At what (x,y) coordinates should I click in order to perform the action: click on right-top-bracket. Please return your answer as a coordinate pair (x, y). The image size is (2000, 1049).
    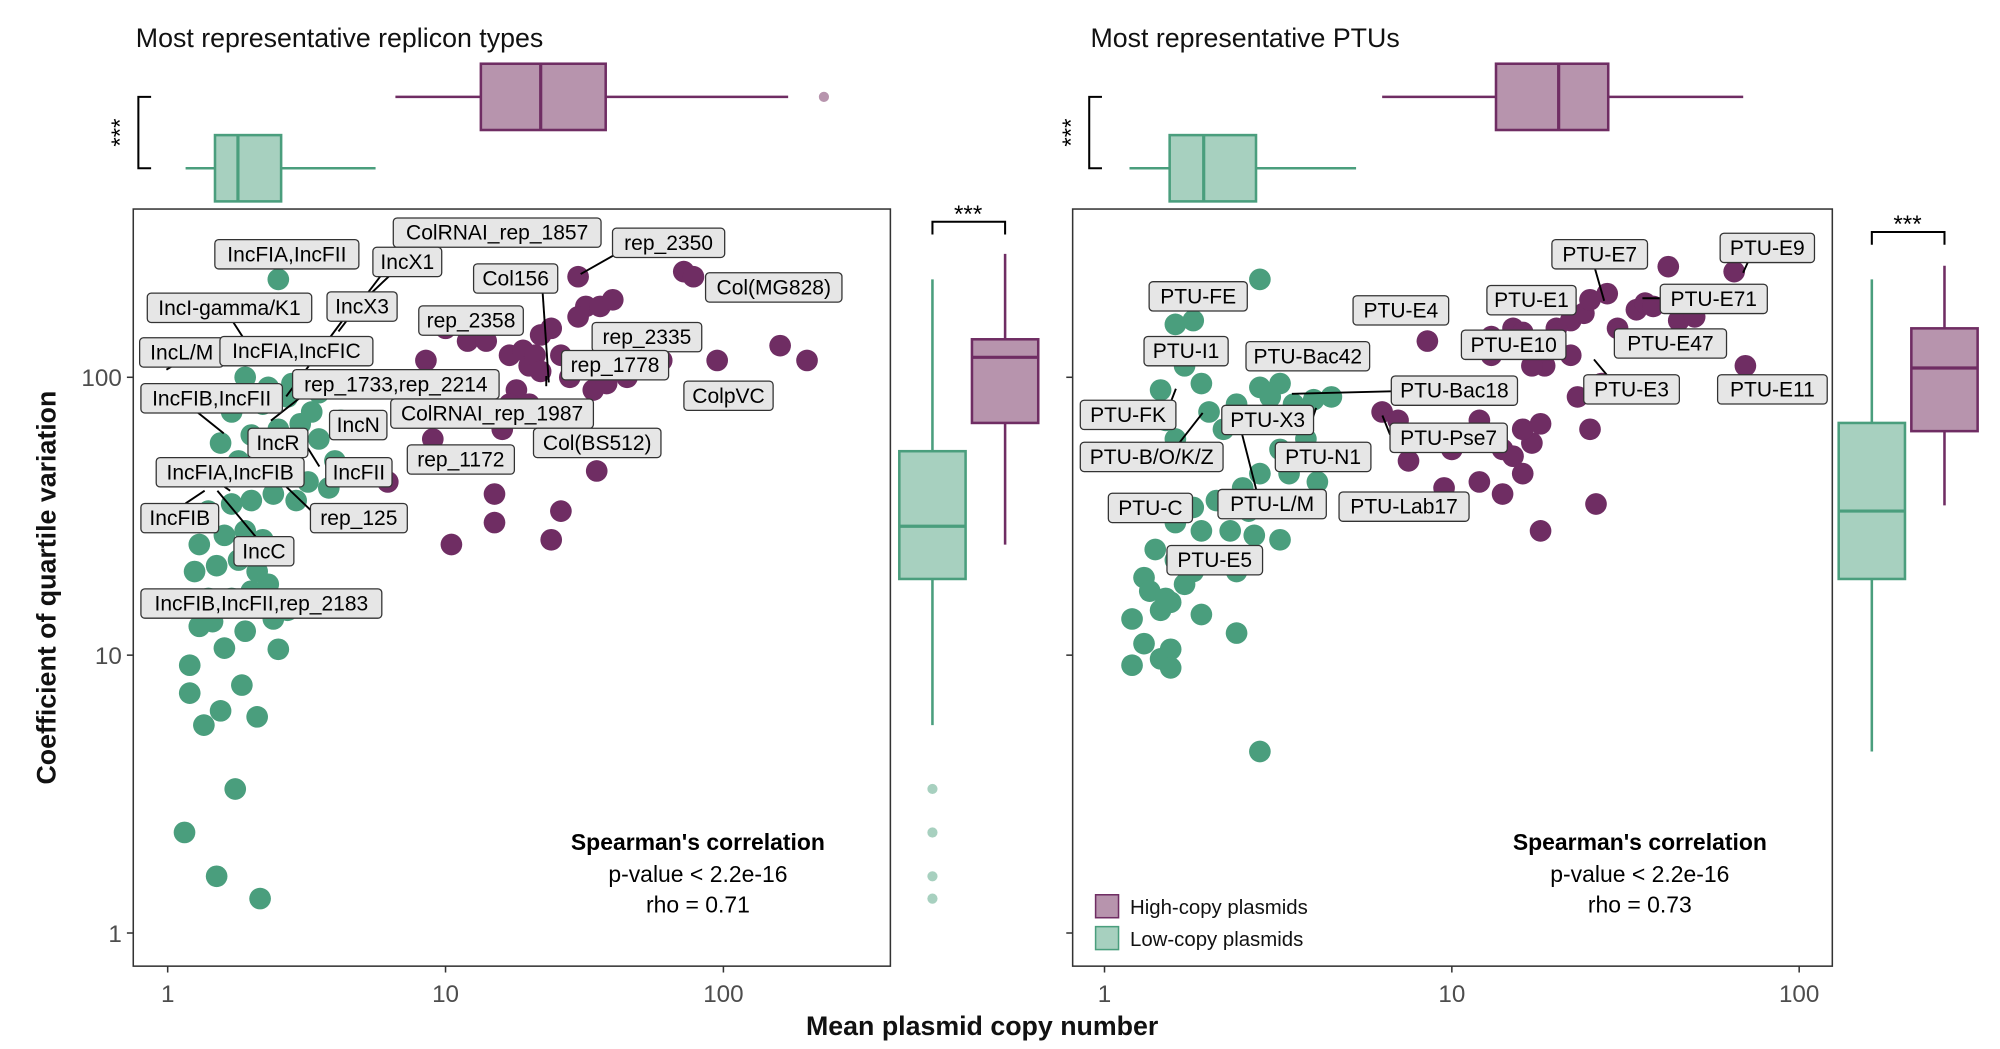
    Looking at the image, I should click on (1095, 132).